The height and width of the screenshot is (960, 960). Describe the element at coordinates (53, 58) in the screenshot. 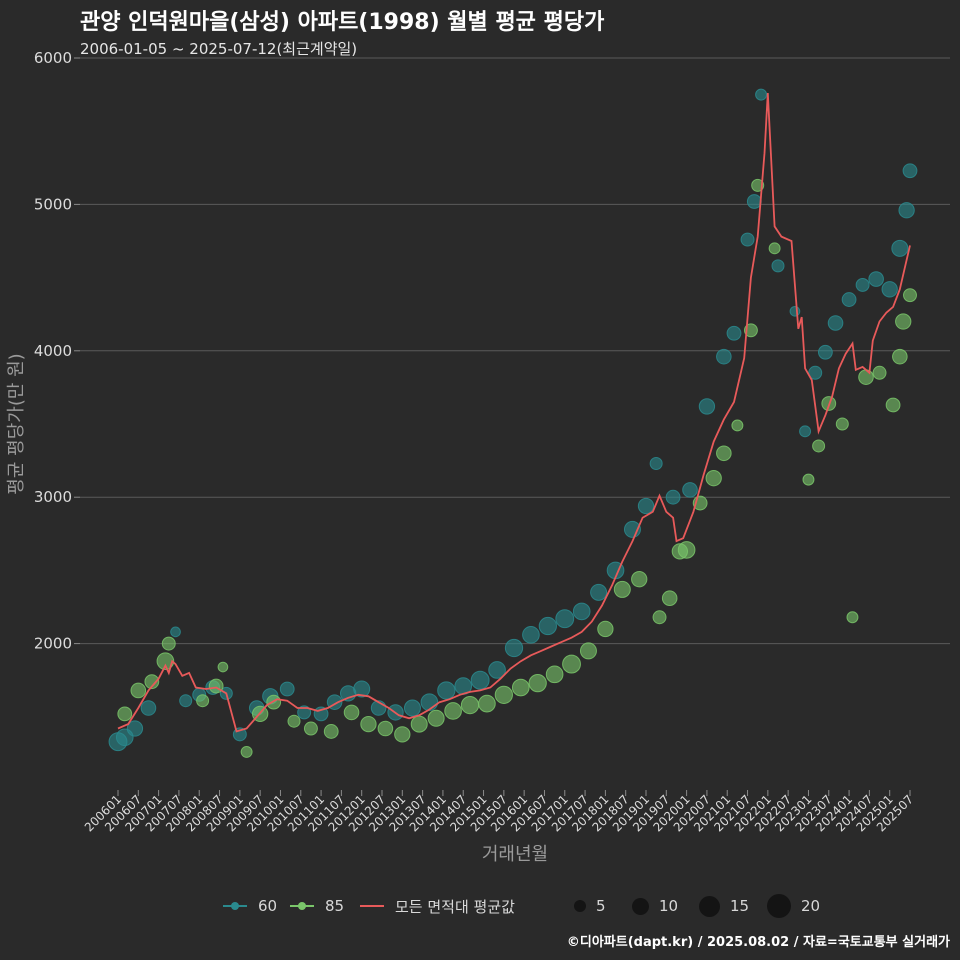

I see `y-tick-label: 6000` at that location.